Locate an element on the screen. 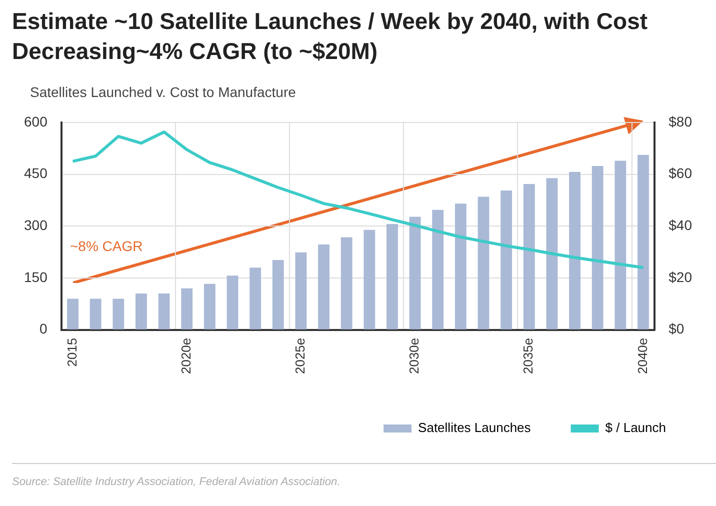 This screenshot has height=506, width=716. chart-title: Estimate ~10 Satellite Launches / Week by 2040, with Cost Decreasing~4% CAGR (to ~$20M) is located at coordinates (330, 36).